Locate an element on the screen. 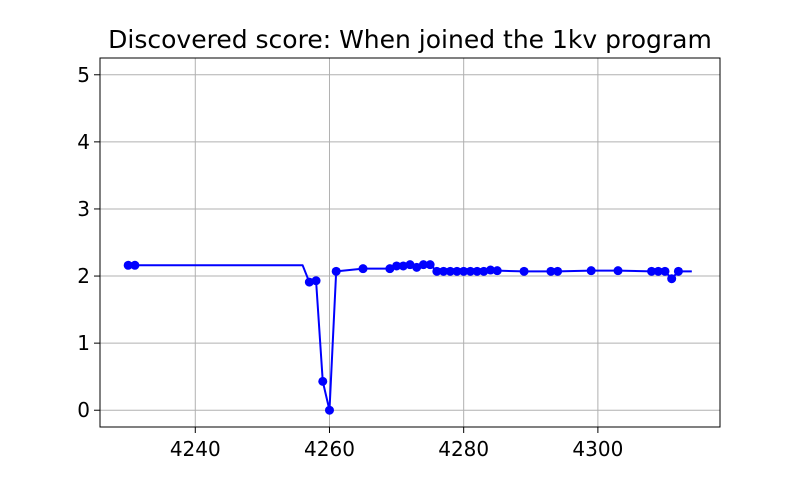 This screenshot has height=480, width=800. y-tick-label: 3 is located at coordinates (83, 209).